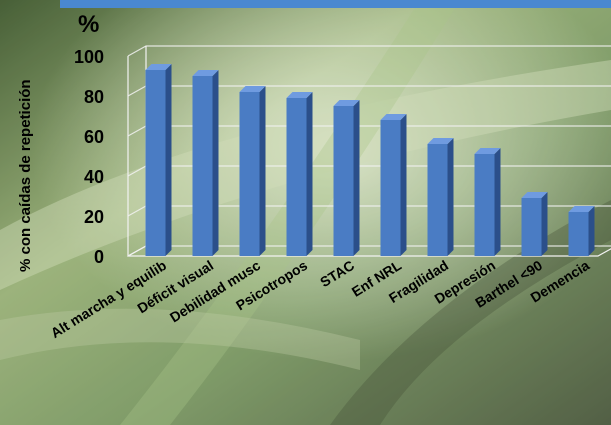  What do you see at coordinates (94, 217) in the screenshot?
I see `y-tick-label: 20` at bounding box center [94, 217].